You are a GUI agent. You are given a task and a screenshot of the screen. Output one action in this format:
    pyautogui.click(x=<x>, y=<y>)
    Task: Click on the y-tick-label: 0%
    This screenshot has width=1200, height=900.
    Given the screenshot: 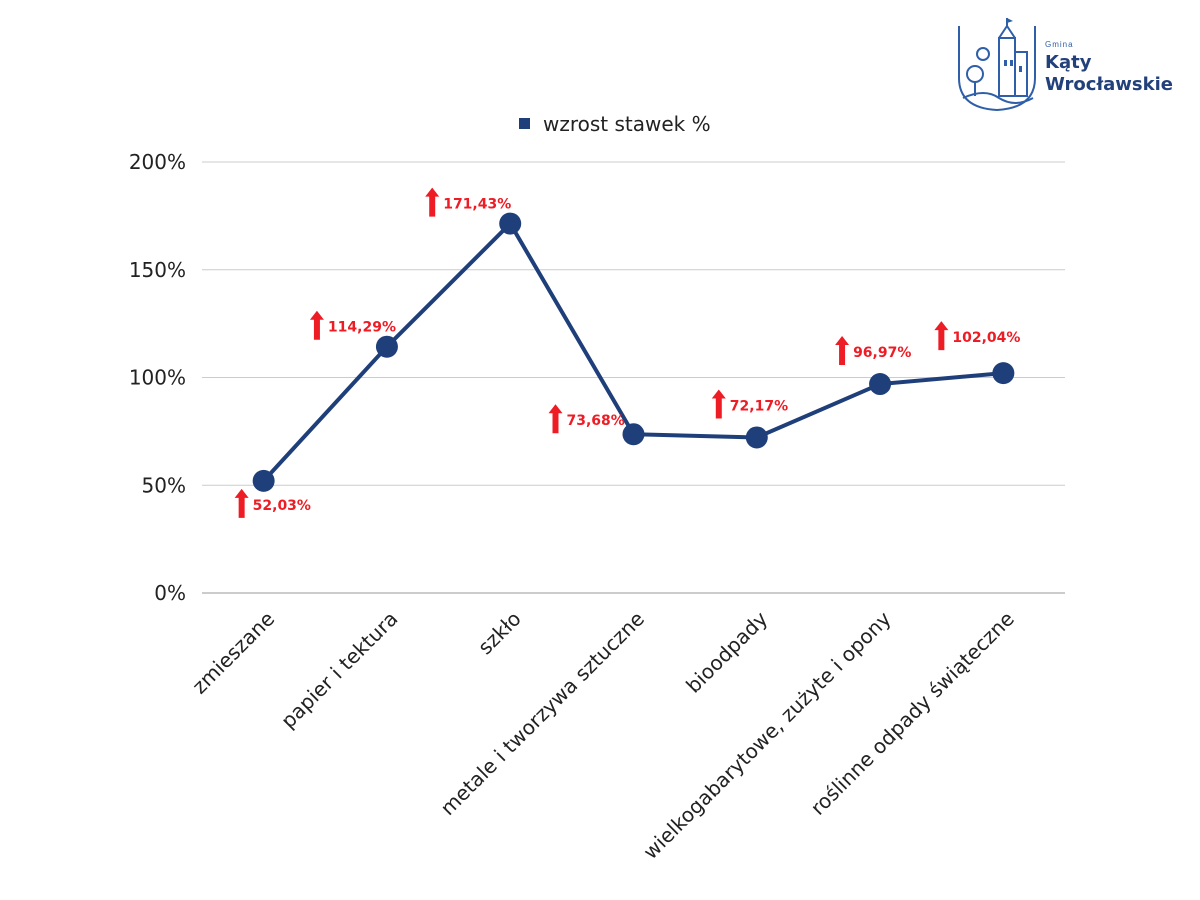 What is the action you would take?
    pyautogui.click(x=170, y=593)
    